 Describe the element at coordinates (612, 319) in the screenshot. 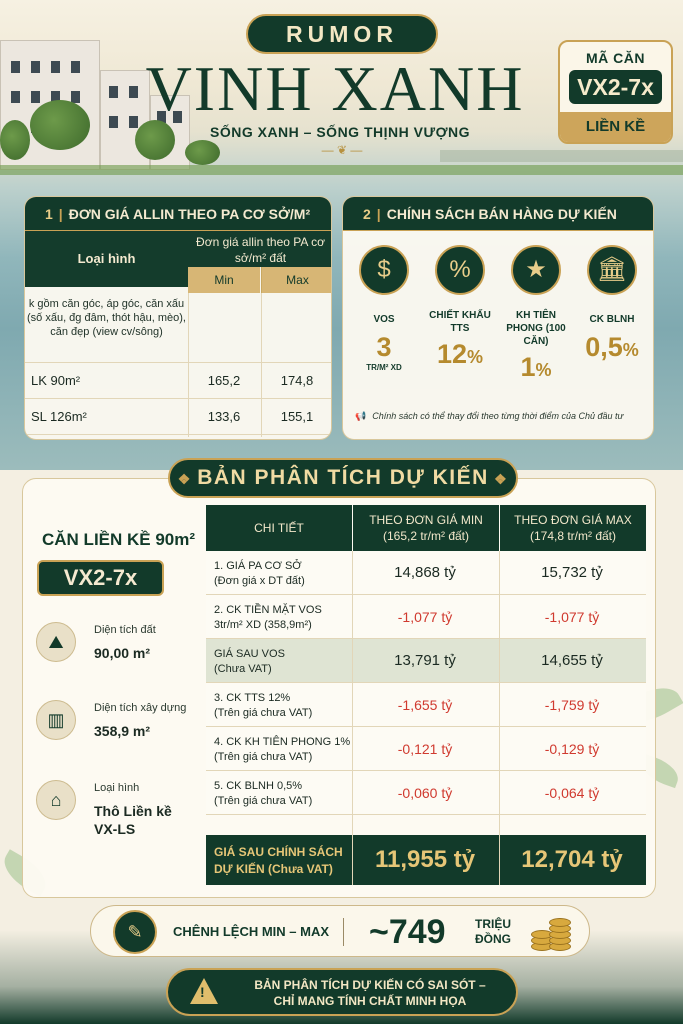

I see `policy-label: CK BLNH` at that location.